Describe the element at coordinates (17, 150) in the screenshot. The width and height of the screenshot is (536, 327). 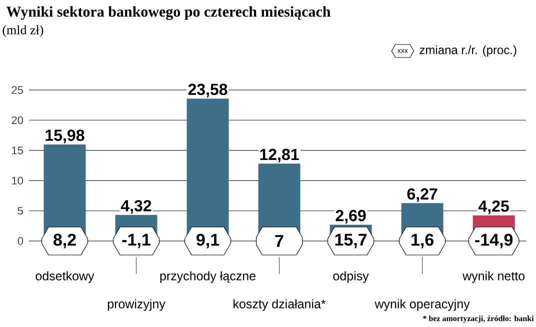
I see `y-tick-label: 15` at that location.